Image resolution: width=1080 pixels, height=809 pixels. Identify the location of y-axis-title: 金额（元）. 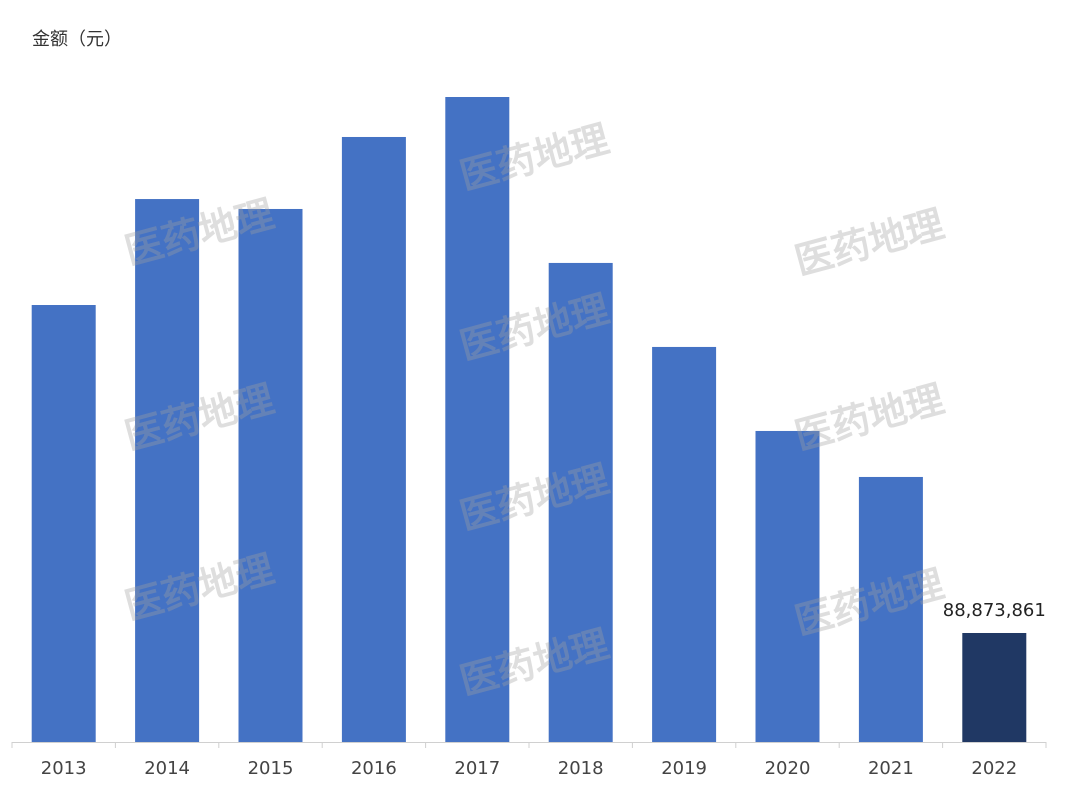
(77, 39).